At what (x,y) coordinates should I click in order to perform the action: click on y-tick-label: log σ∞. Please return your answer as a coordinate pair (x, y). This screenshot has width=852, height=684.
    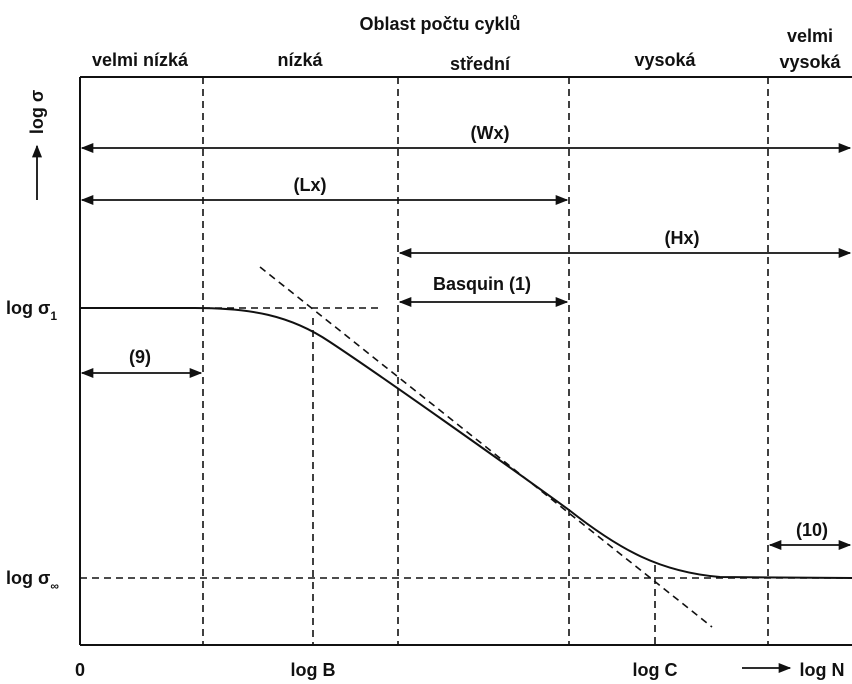
    Looking at the image, I should click on (32, 580).